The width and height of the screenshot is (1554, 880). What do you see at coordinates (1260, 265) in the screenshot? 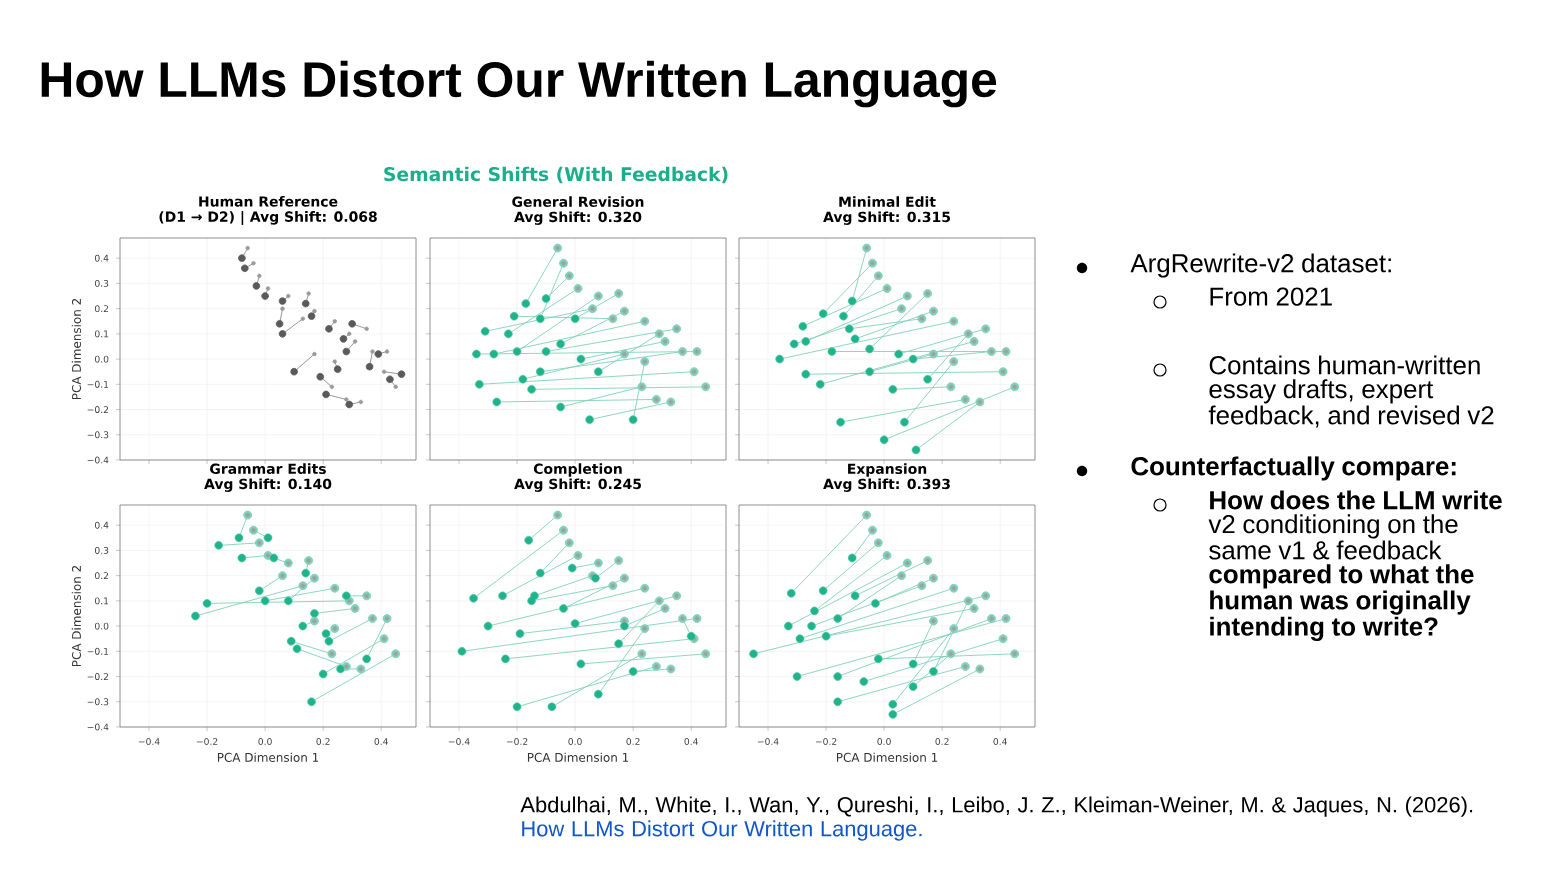
I see `text: ArgRewrite-v2 dataset:` at bounding box center [1260, 265].